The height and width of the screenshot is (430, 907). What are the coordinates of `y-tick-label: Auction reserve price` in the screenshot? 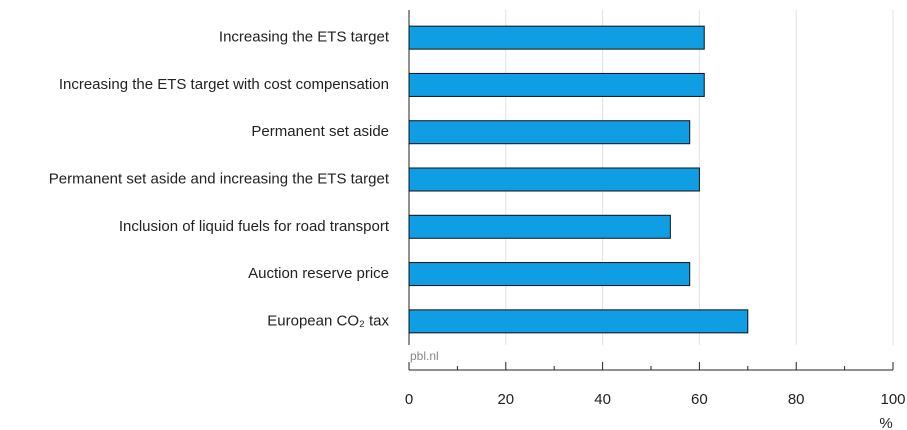 It's located at (318, 273).